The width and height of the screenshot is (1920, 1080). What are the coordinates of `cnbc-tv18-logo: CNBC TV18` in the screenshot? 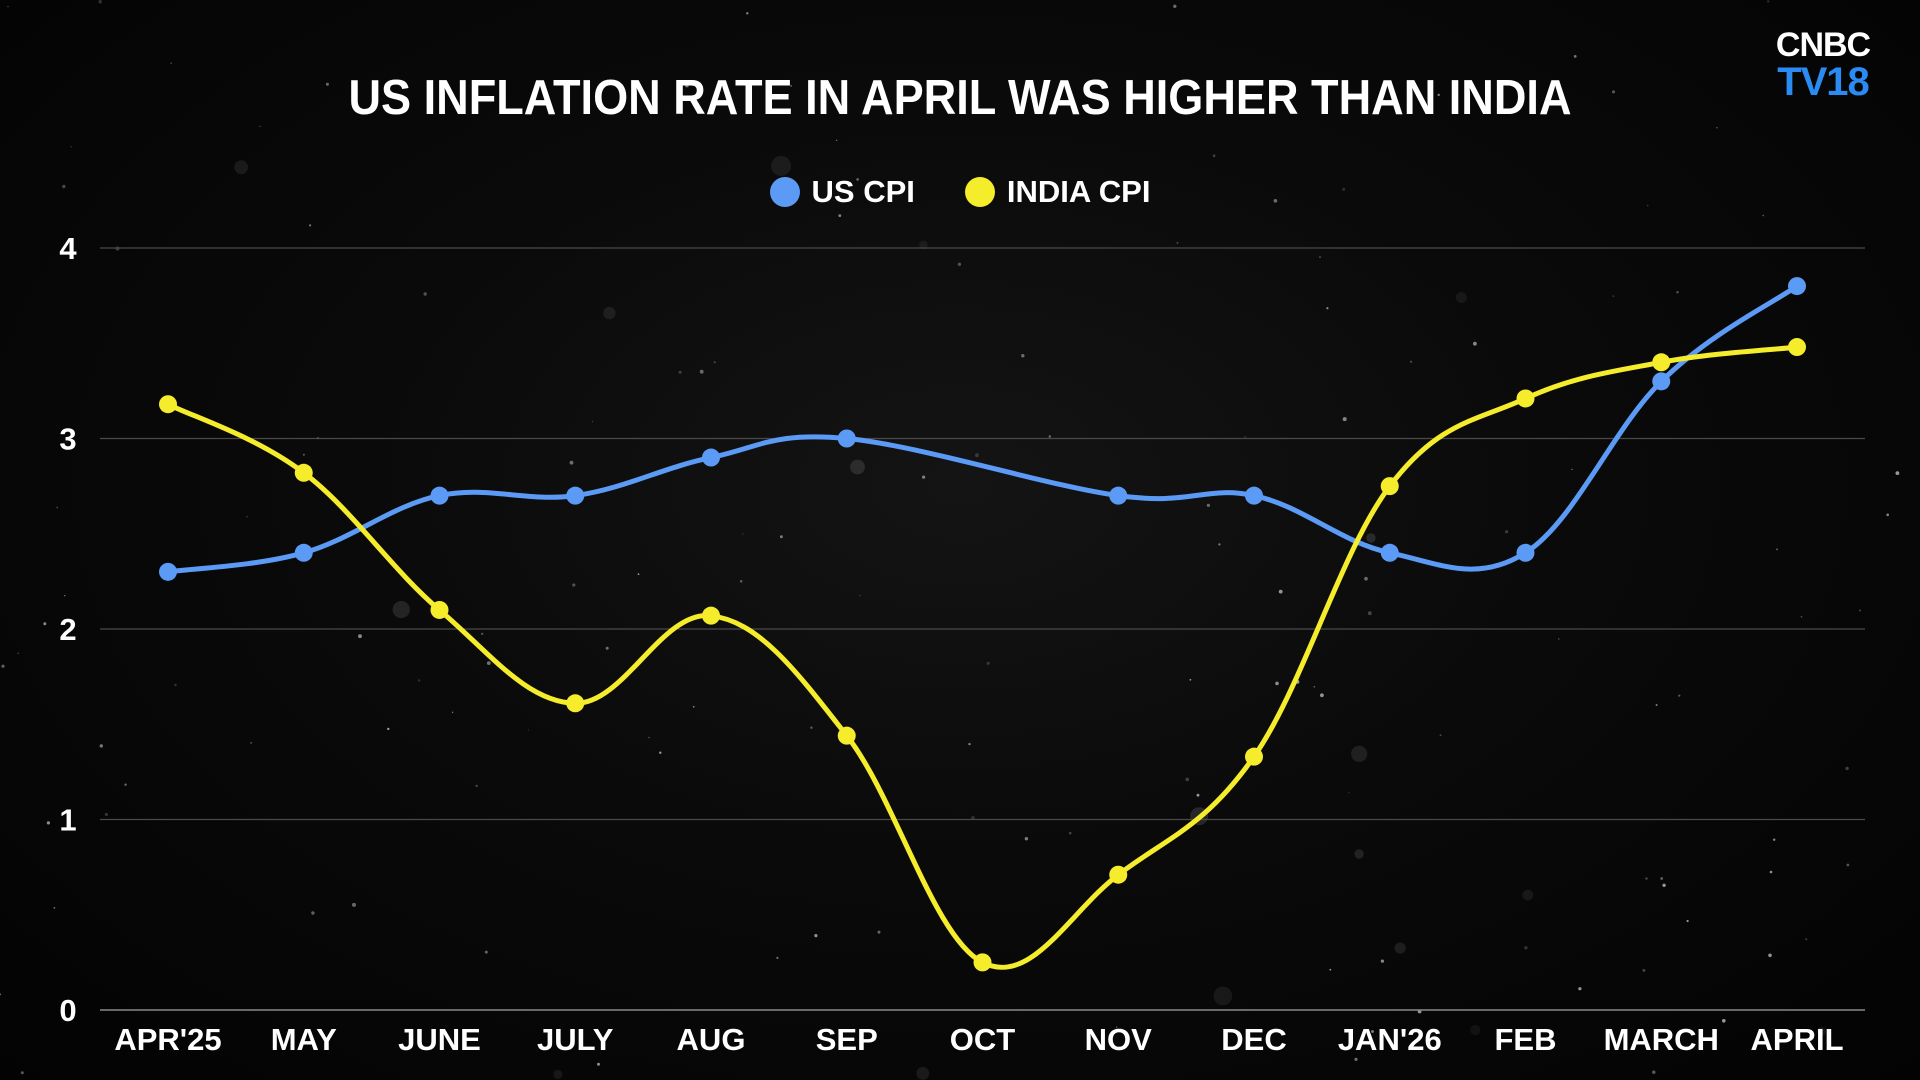 It's located at (1823, 65).